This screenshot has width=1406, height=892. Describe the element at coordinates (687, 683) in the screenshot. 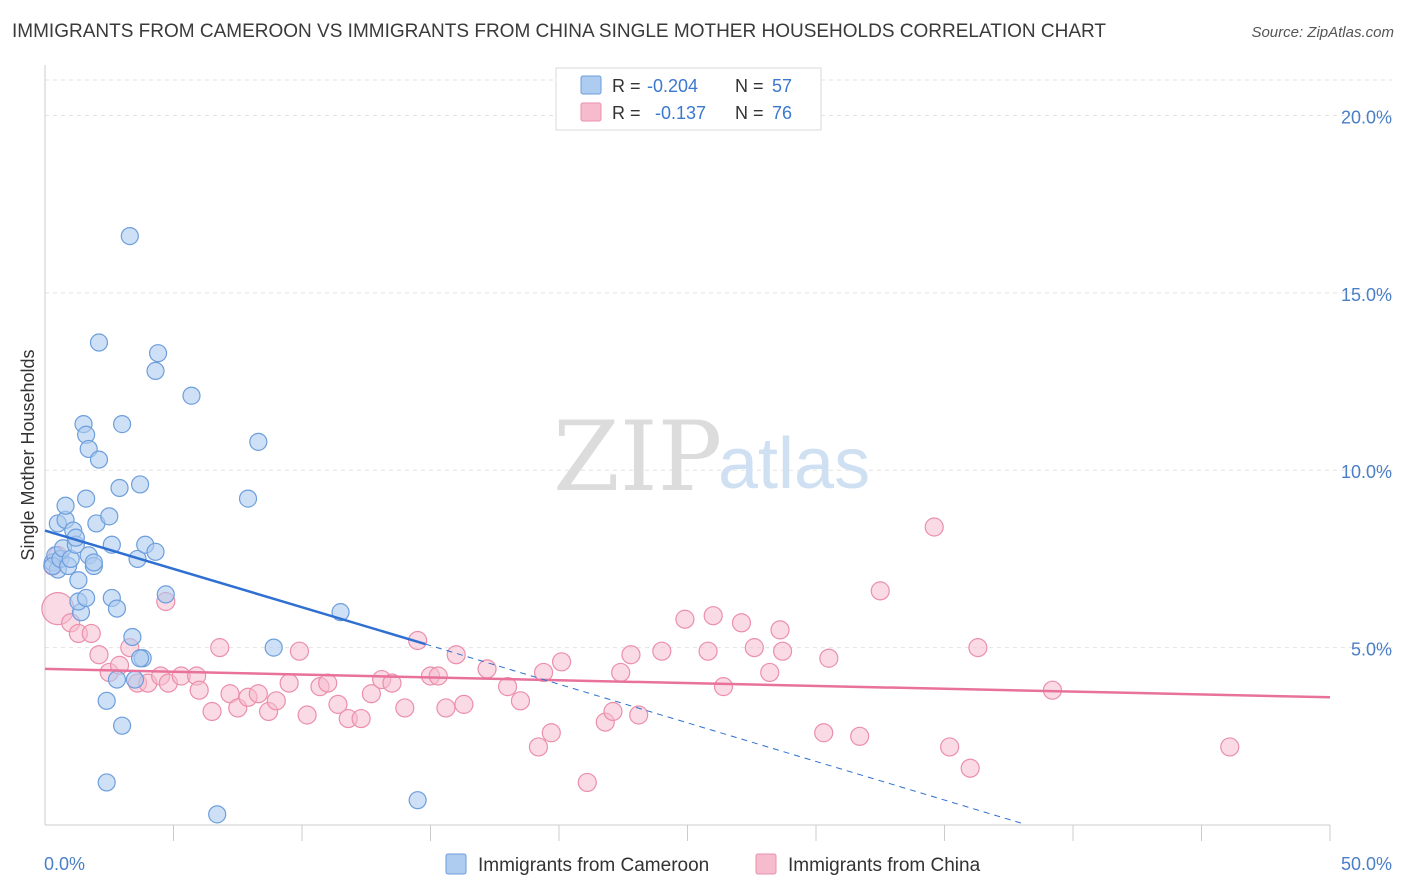

I see `china-trend-line` at that location.